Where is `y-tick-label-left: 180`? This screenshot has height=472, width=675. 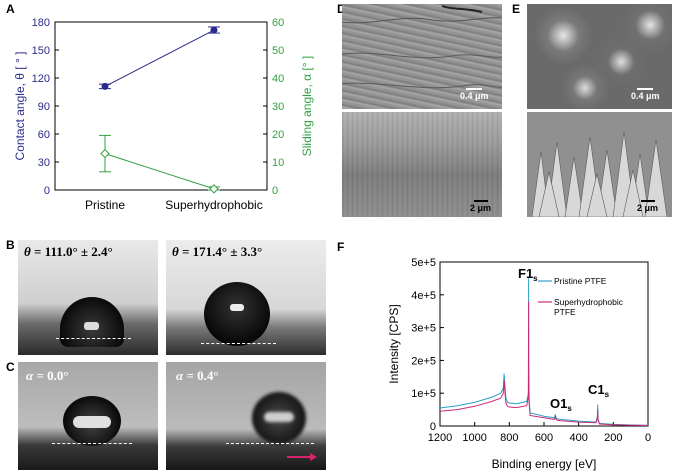 y-tick-label-left: 180 is located at coordinates (41, 23).